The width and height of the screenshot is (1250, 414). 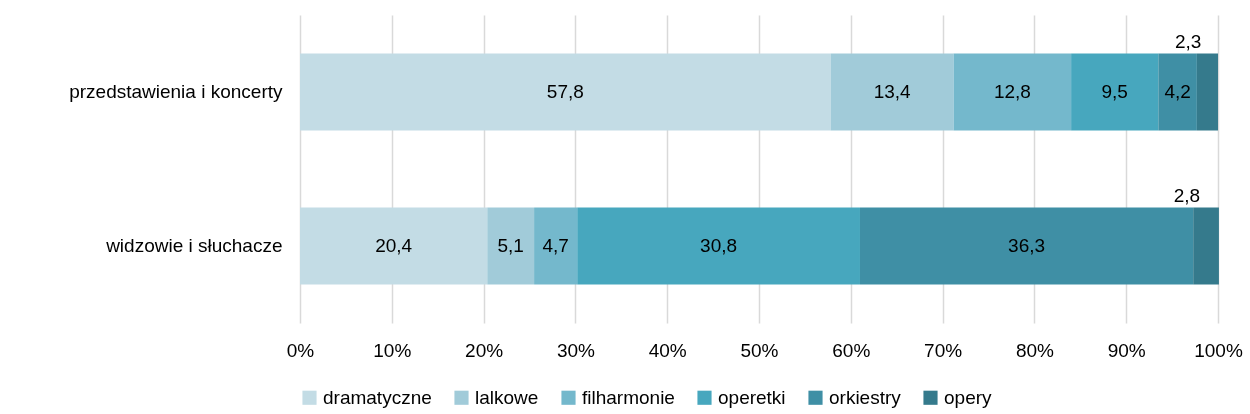 I want to click on x-tick-label: 90%, so click(x=1126, y=350).